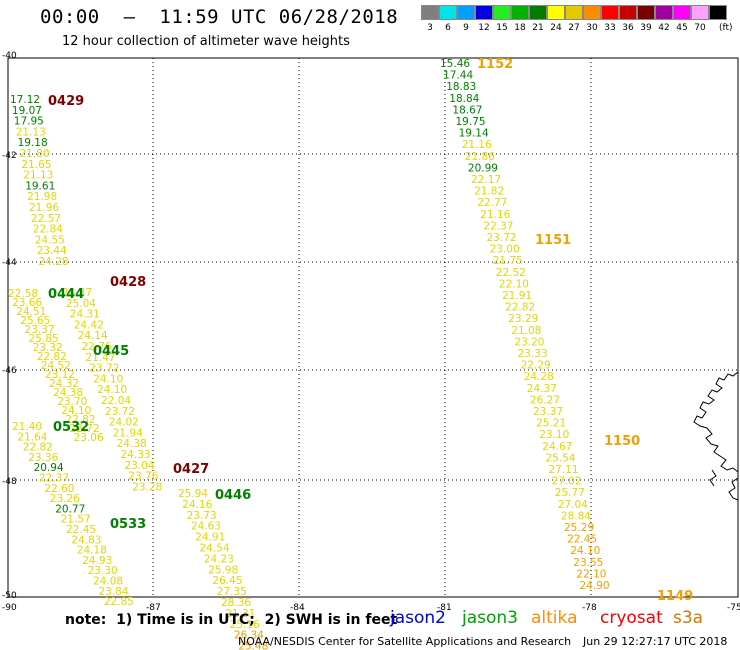 This screenshot has width=740, height=650. I want to click on swh-value: 17.12, so click(25, 100).